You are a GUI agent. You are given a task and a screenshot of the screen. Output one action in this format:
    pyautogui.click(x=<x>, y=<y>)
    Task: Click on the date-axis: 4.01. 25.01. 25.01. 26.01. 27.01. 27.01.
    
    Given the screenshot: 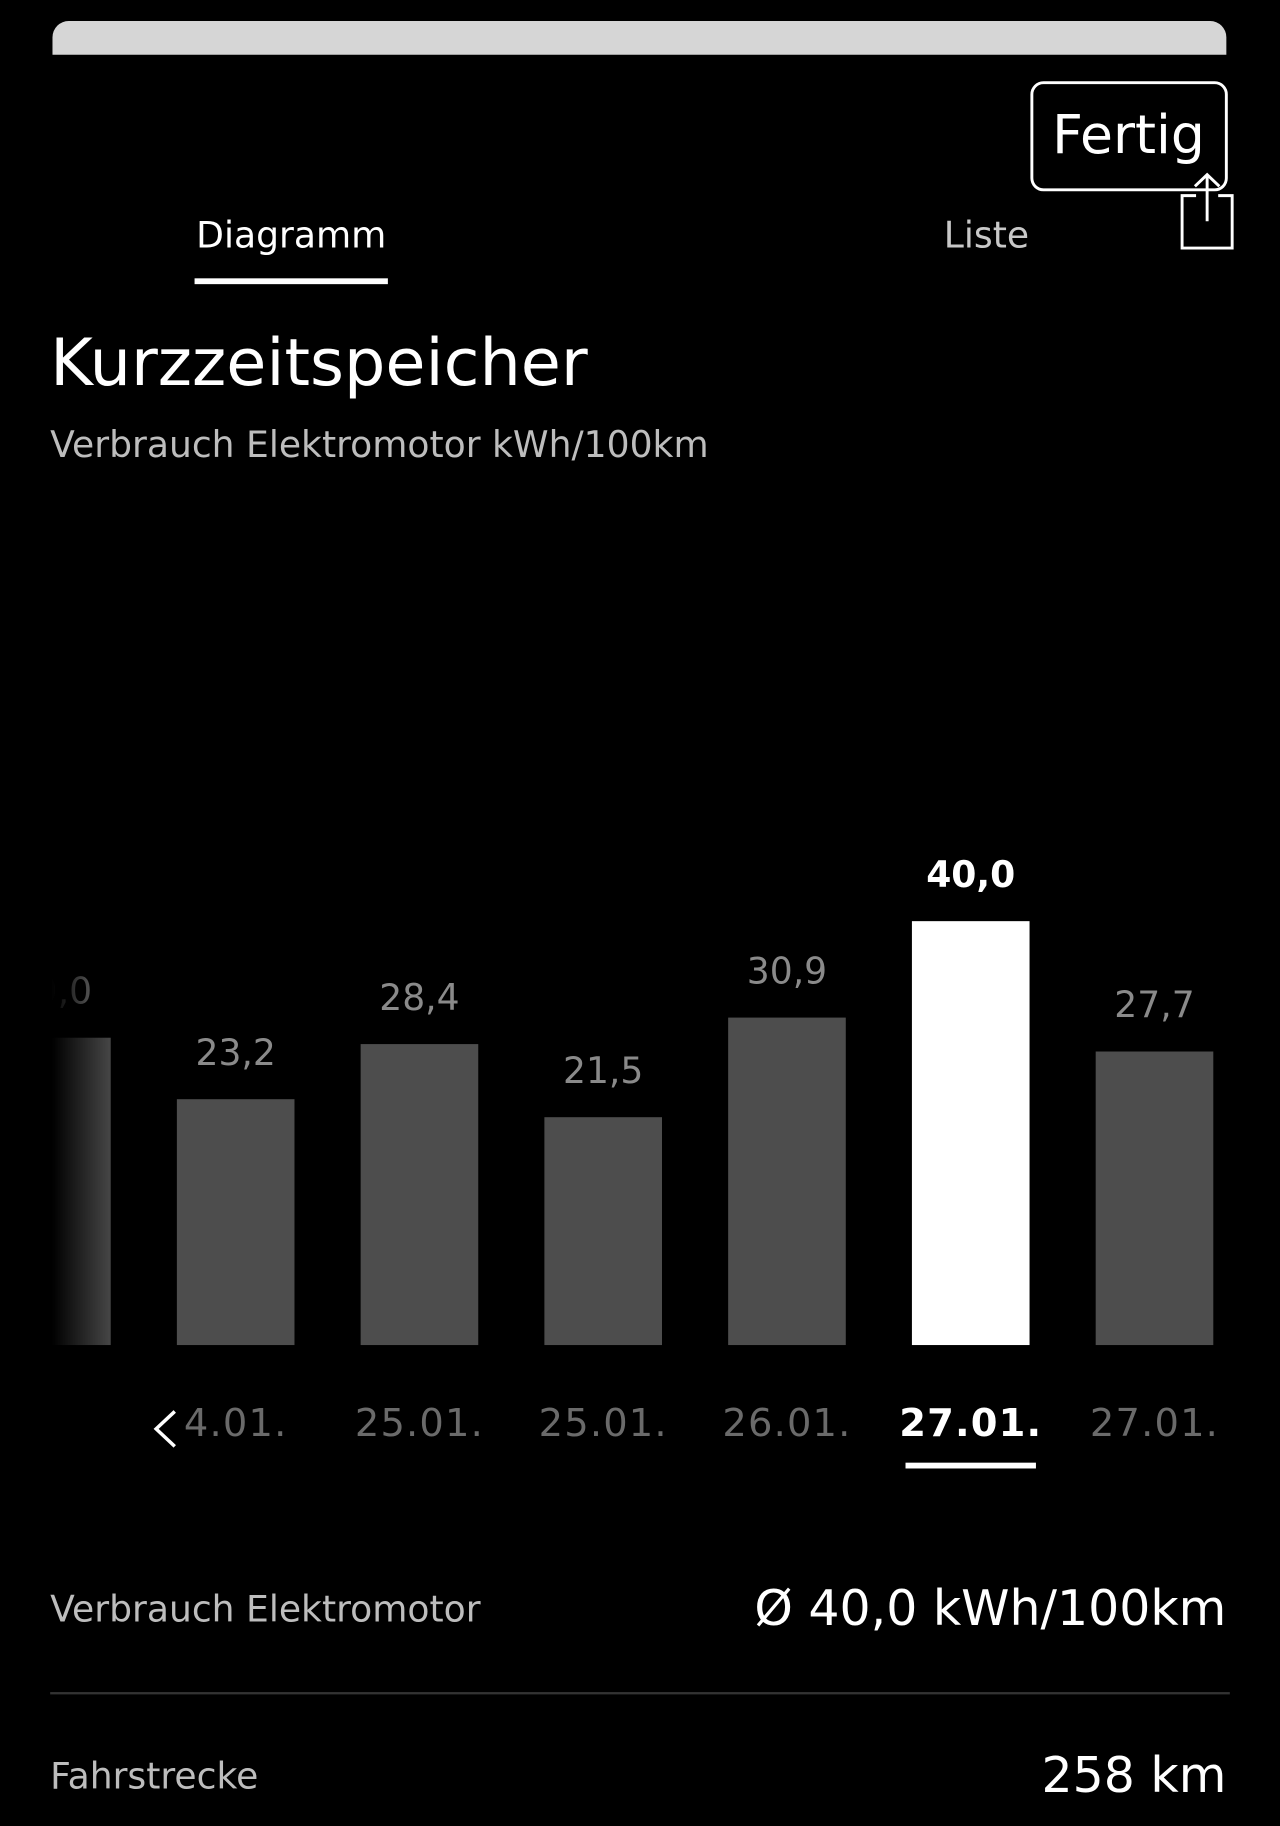 What is the action you would take?
    pyautogui.click(x=701, y=1435)
    